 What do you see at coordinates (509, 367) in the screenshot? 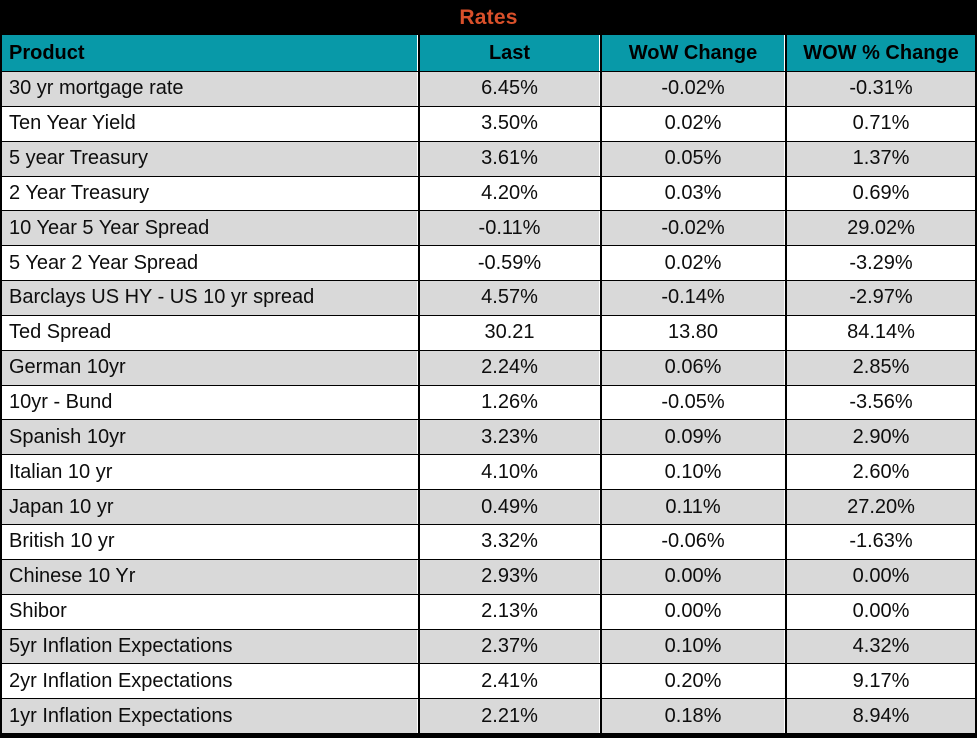
I see `last-value-cell: 2.24%` at bounding box center [509, 367].